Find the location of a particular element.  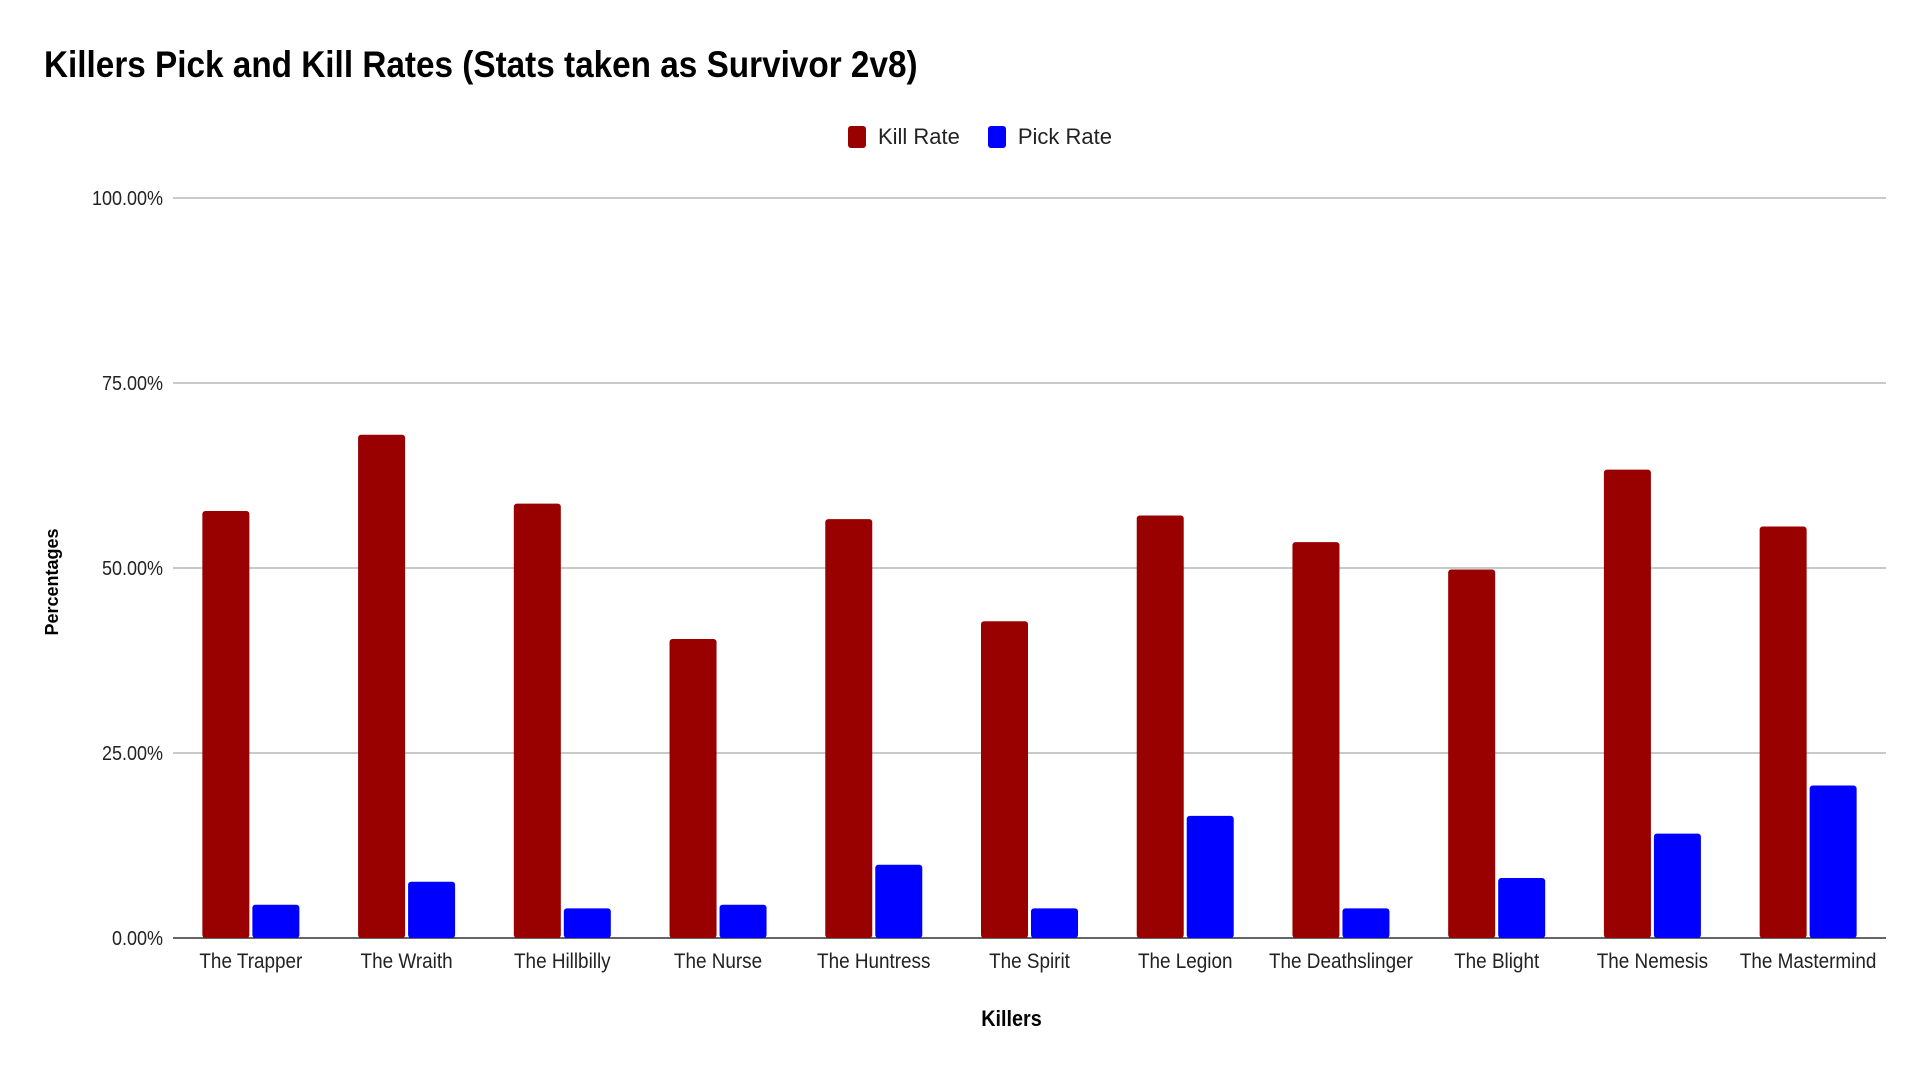

x-tick-label-3: The Nurse is located at coordinates (718, 961).